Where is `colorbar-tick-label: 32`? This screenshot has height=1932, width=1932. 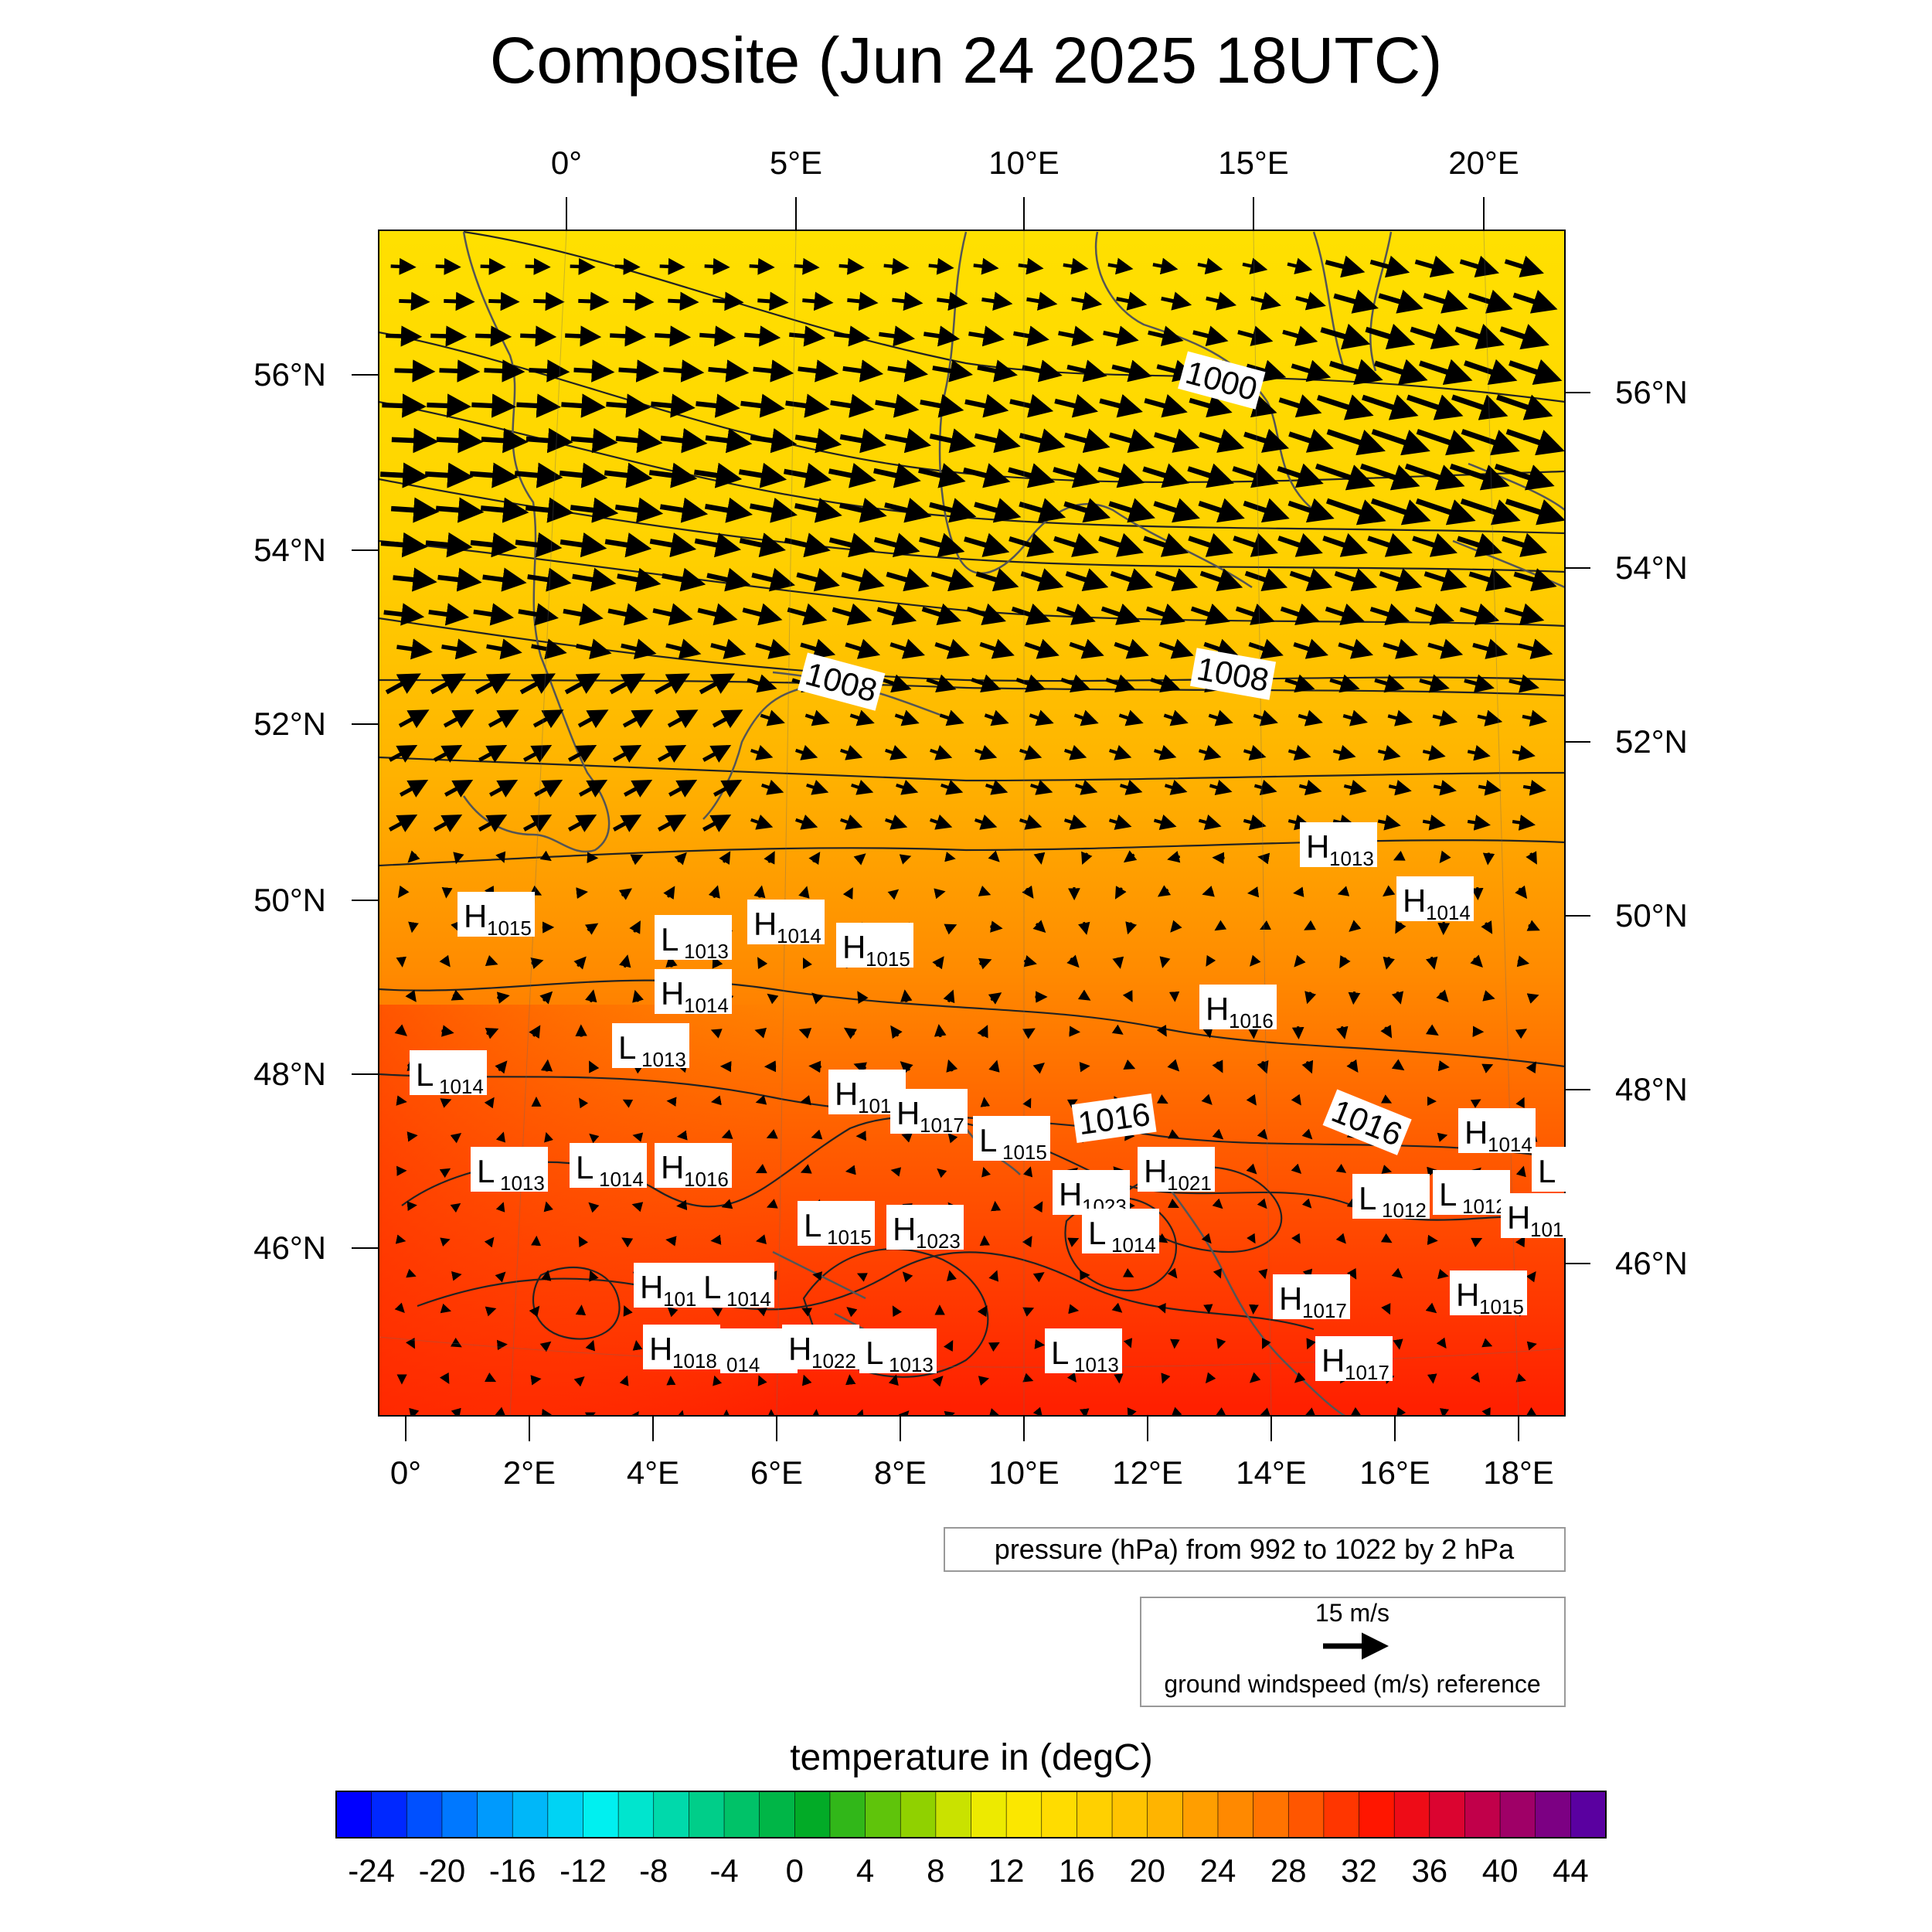 colorbar-tick-label: 32 is located at coordinates (1359, 1870).